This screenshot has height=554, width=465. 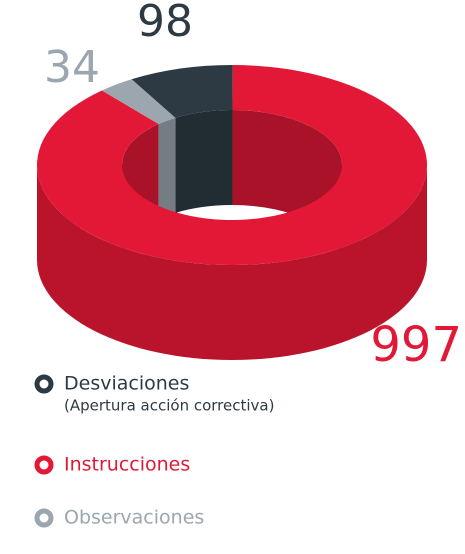 I want to click on legend-label: Observaciones, so click(x=134, y=518).